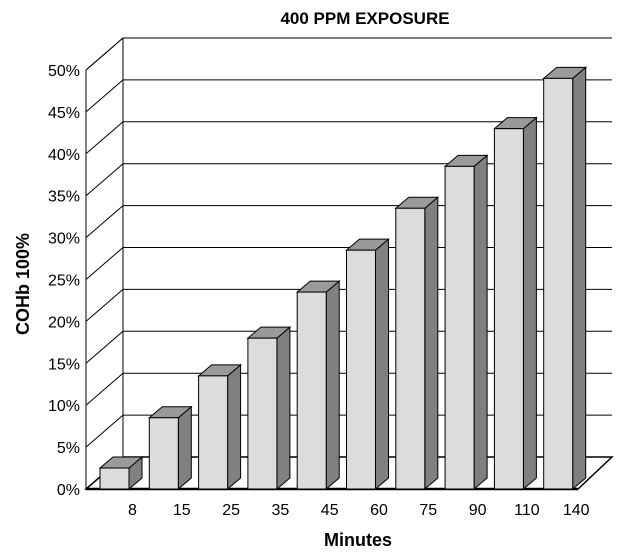  I want to click on x-tick-label: 25, so click(231, 510).